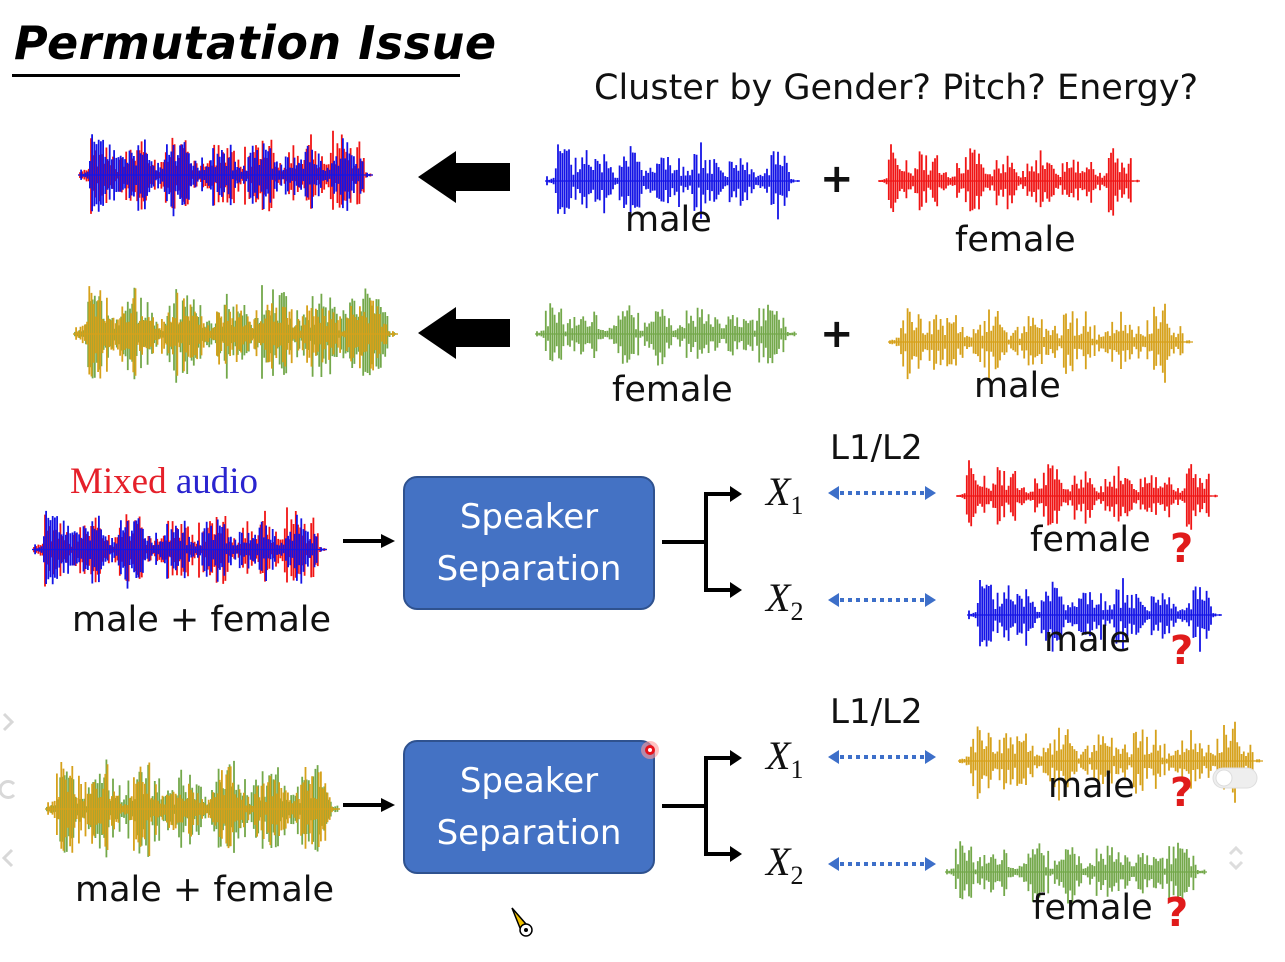  What do you see at coordinates (1087, 495) in the screenshot?
I see `target-waveform-female-red` at bounding box center [1087, 495].